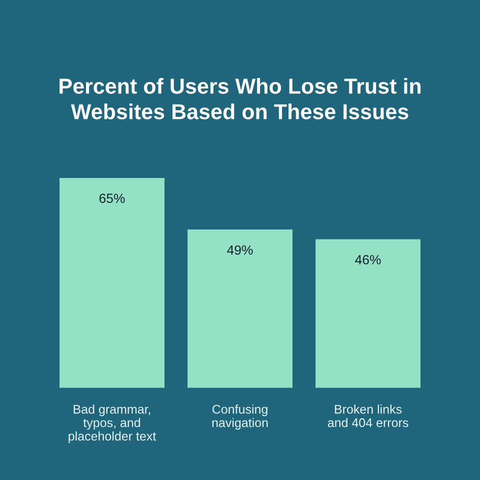 This screenshot has width=480, height=480. What do you see at coordinates (368, 416) in the screenshot?
I see `x-tick-label: Broken links and 404 errors` at bounding box center [368, 416].